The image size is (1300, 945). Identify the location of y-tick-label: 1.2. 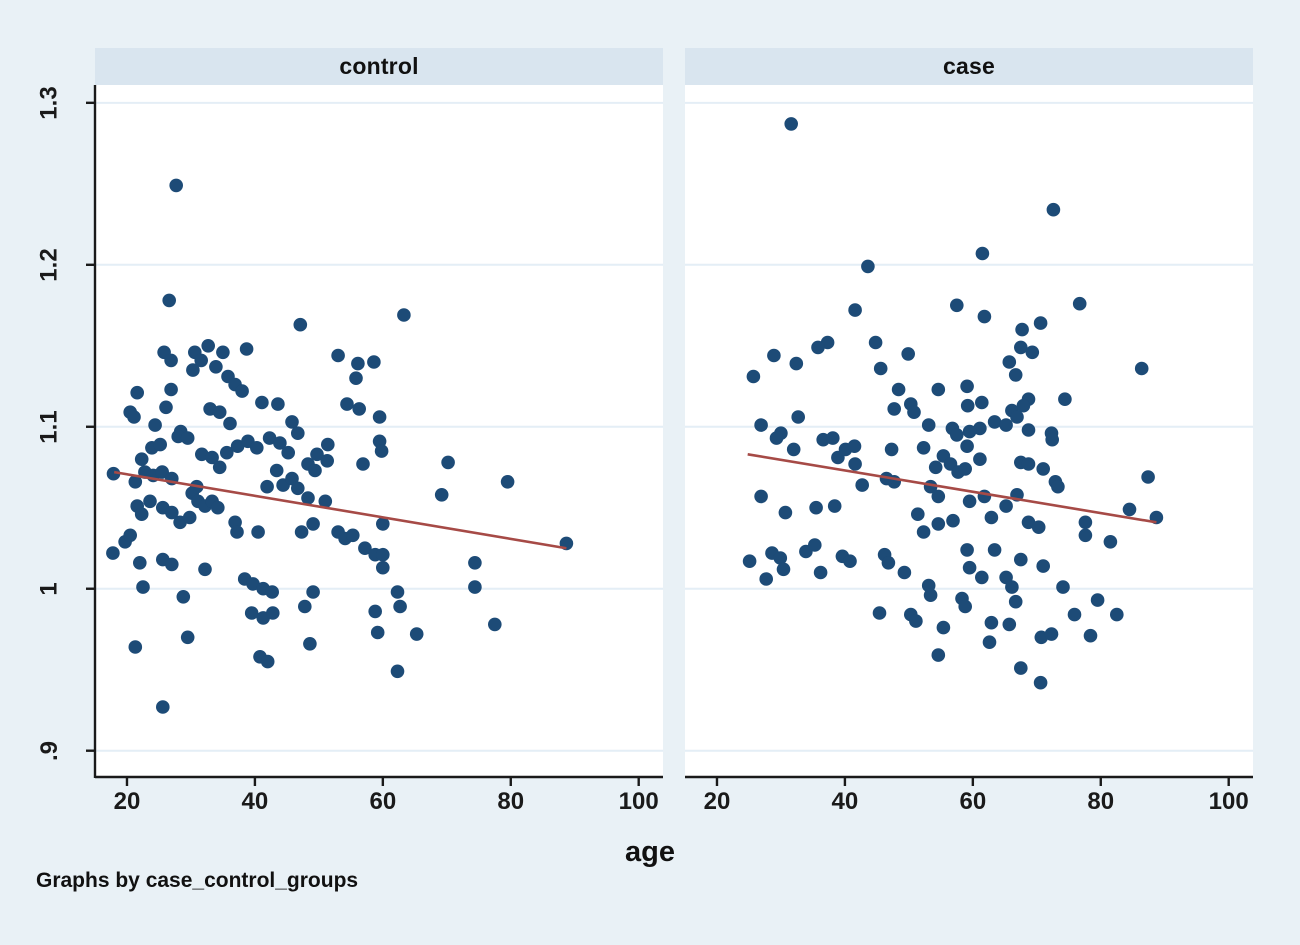
(49, 265).